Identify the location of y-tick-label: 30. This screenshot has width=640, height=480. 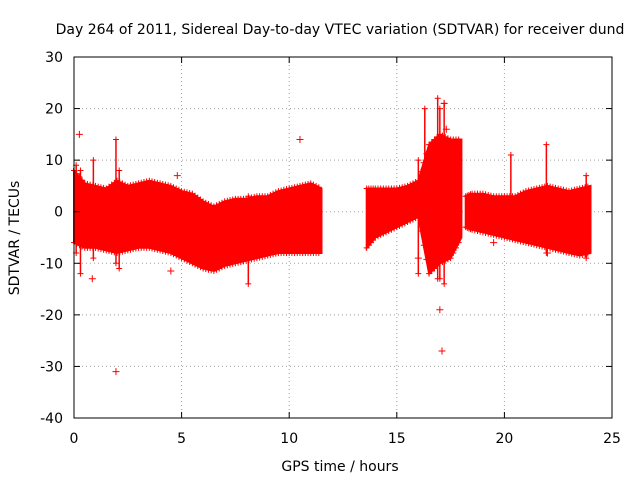
(54, 58).